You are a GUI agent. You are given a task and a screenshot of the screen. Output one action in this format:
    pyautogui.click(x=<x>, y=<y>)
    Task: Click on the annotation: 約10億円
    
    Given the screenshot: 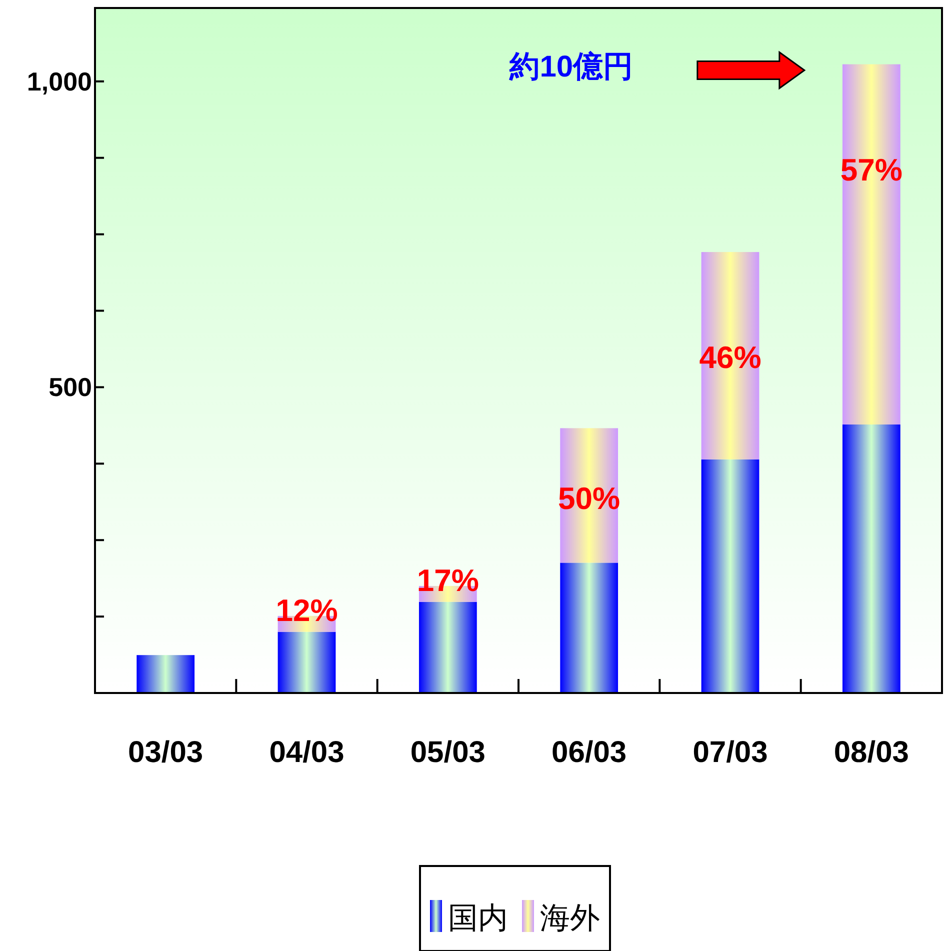 What is the action you would take?
    pyautogui.click(x=571, y=67)
    